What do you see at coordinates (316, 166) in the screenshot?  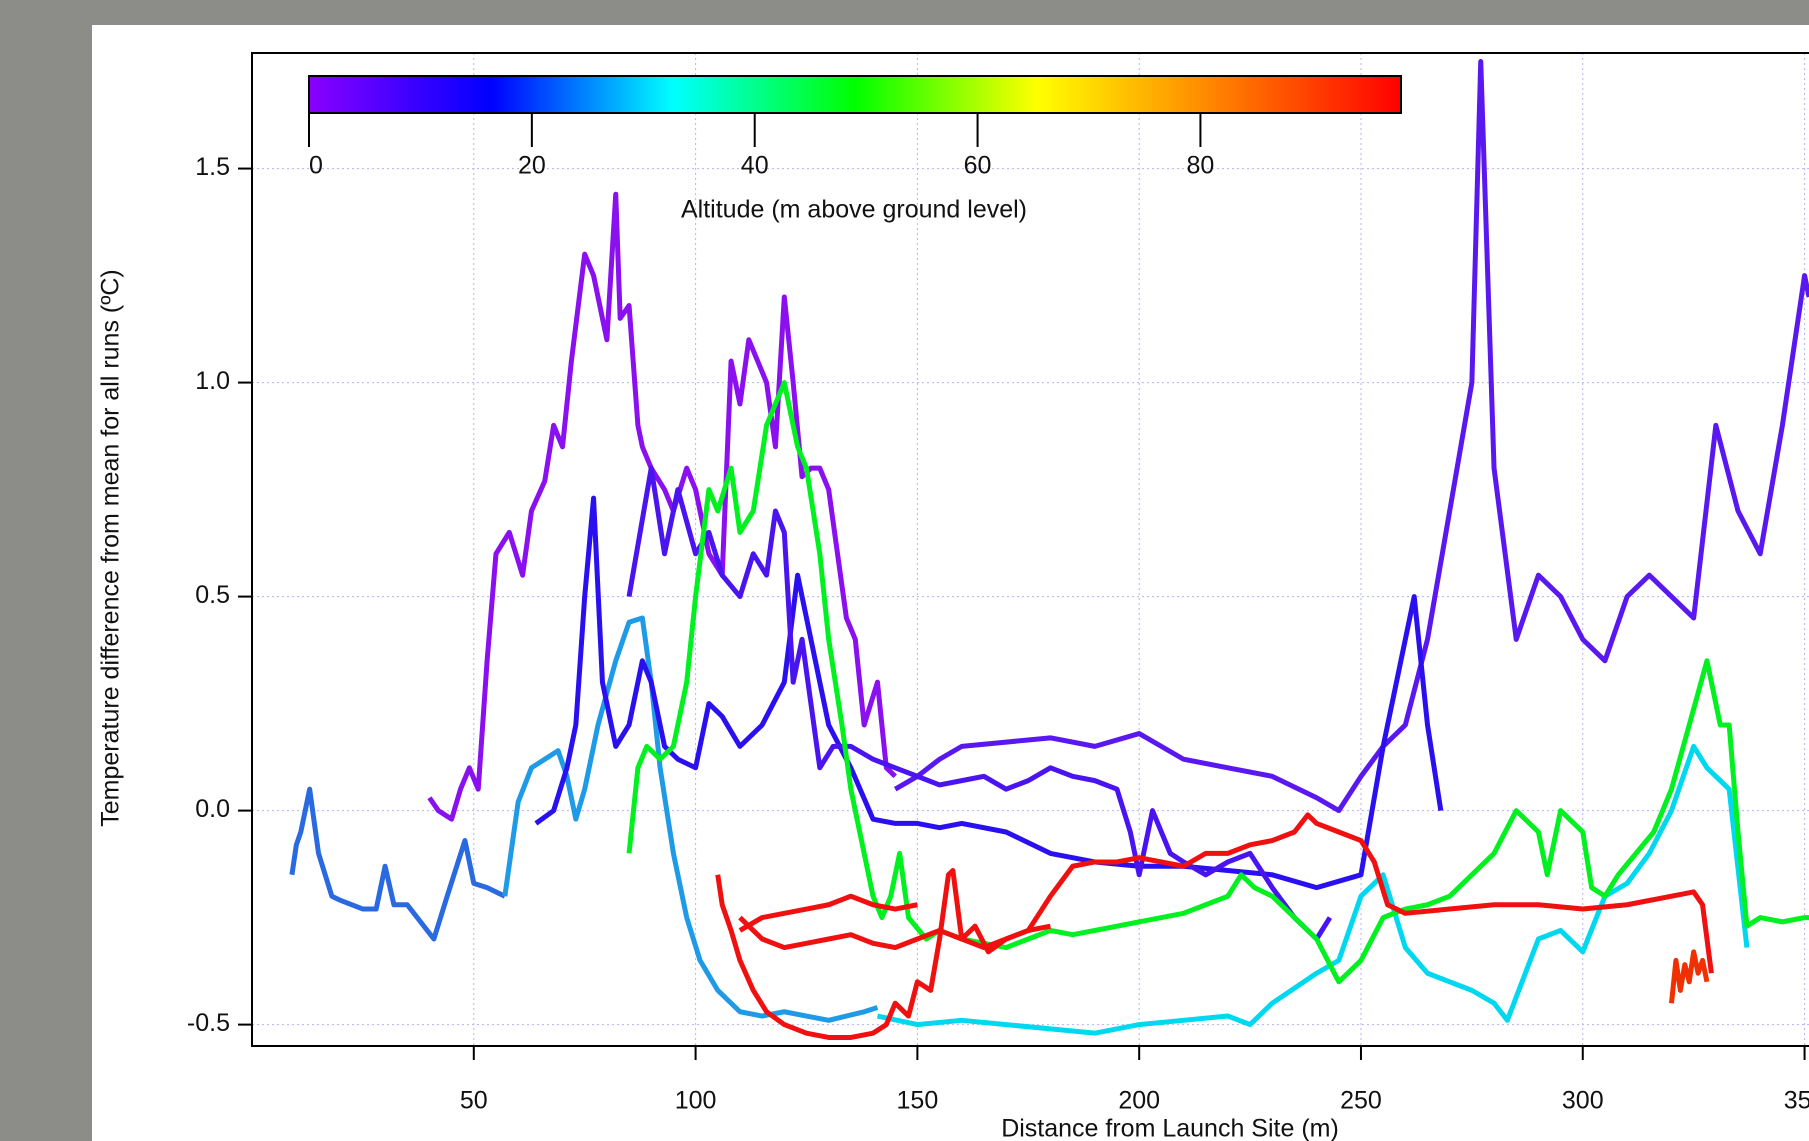 I see `colorbar-tick-label: 0` at bounding box center [316, 166].